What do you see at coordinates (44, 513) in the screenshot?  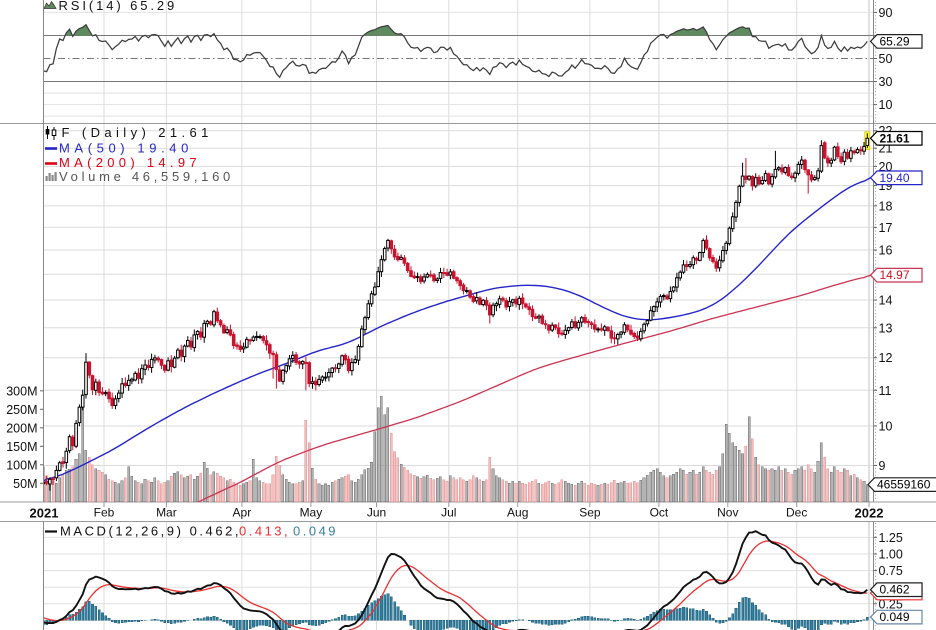 I see `svg-text: 2021` at bounding box center [44, 513].